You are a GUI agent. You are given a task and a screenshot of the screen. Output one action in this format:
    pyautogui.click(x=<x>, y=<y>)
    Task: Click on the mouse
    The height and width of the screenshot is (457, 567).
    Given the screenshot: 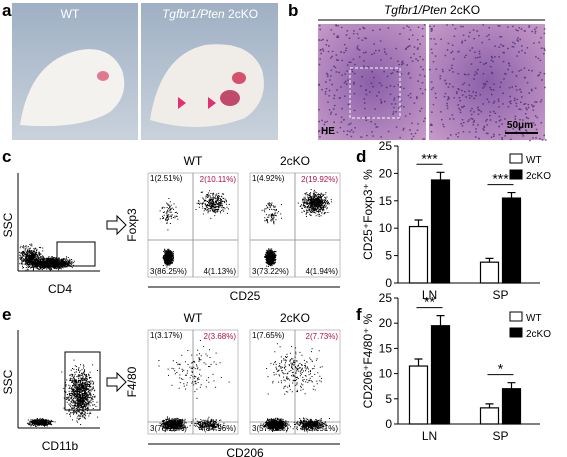 What is the action you would take?
    pyautogui.click(x=72, y=88)
    